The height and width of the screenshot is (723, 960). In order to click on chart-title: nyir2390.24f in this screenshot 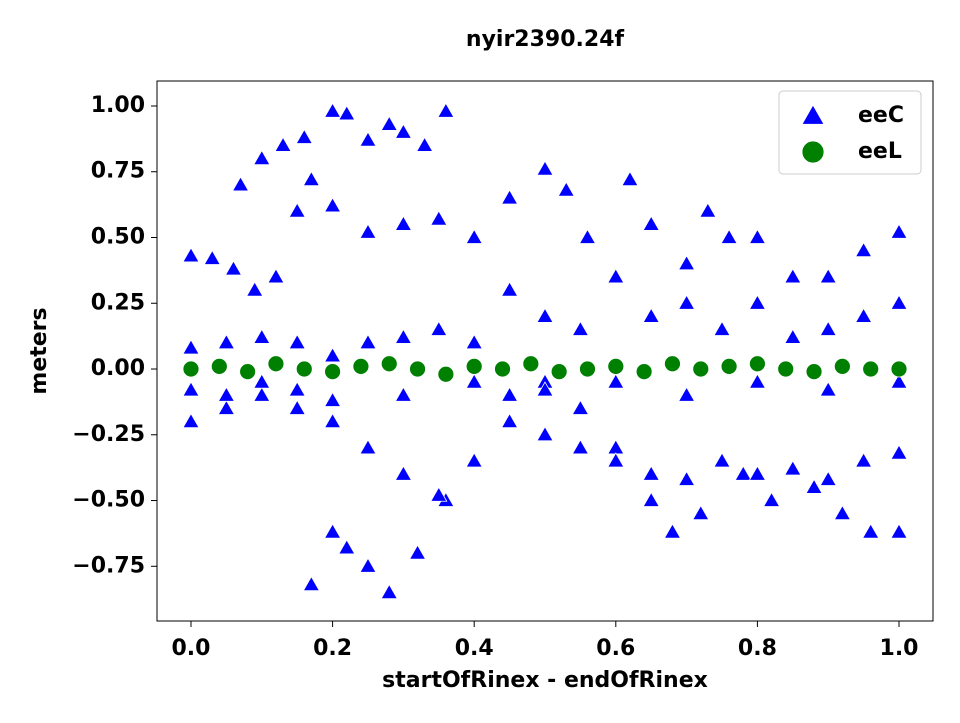, I will do `click(545, 39)`.